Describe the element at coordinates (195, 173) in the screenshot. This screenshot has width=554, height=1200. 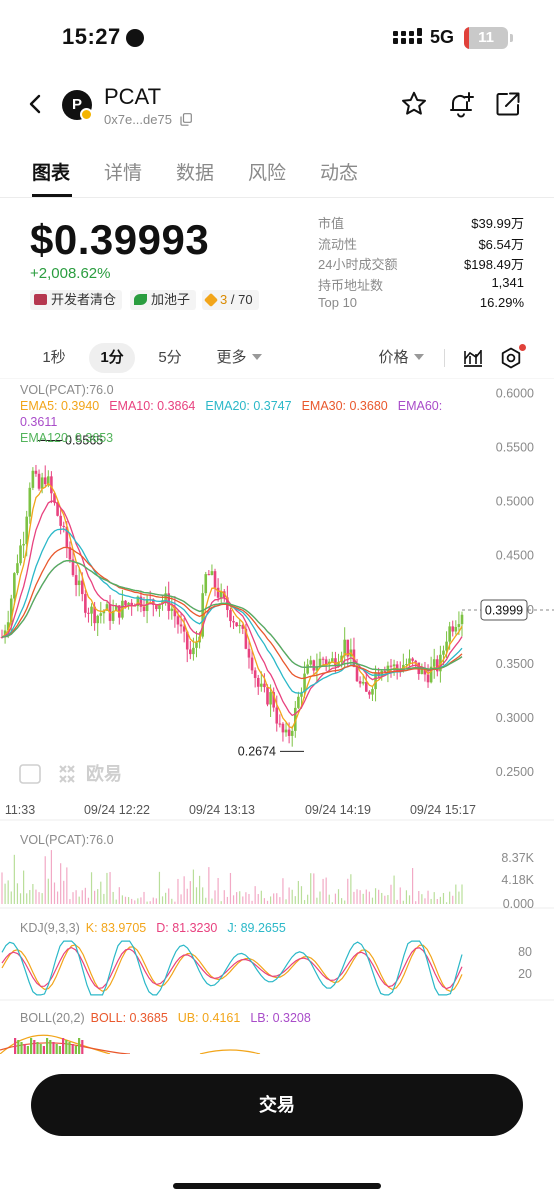
I see `tab-data: 数据` at that location.